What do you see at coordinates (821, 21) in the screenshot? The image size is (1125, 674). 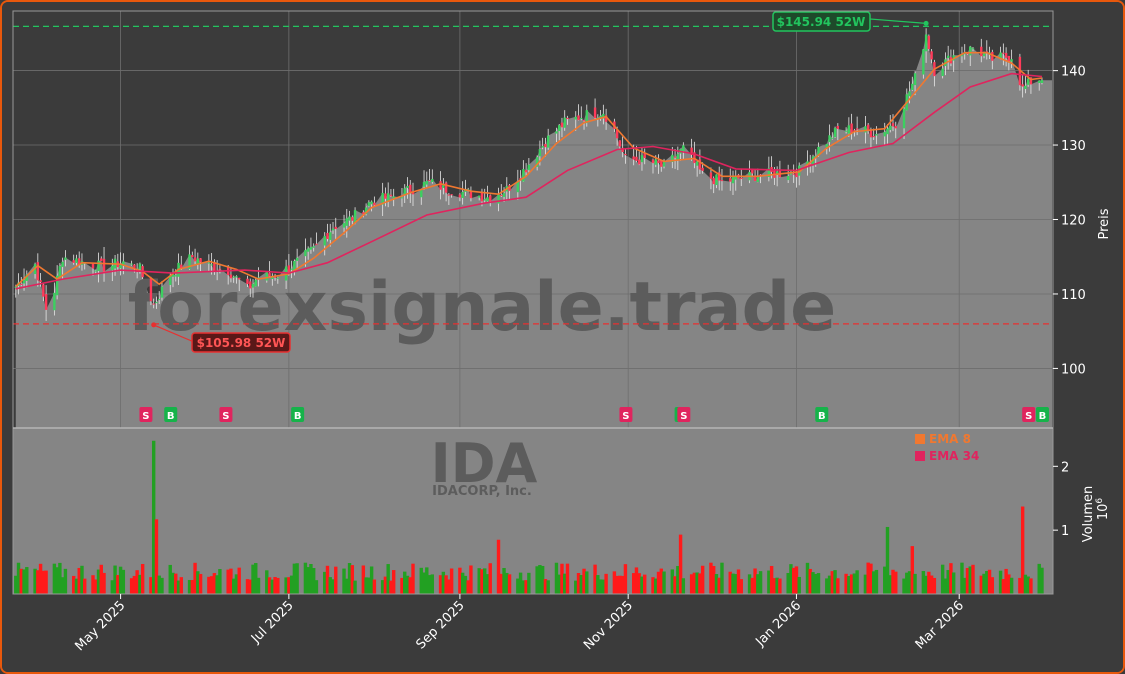 I see `high-52w-label-box` at bounding box center [821, 21].